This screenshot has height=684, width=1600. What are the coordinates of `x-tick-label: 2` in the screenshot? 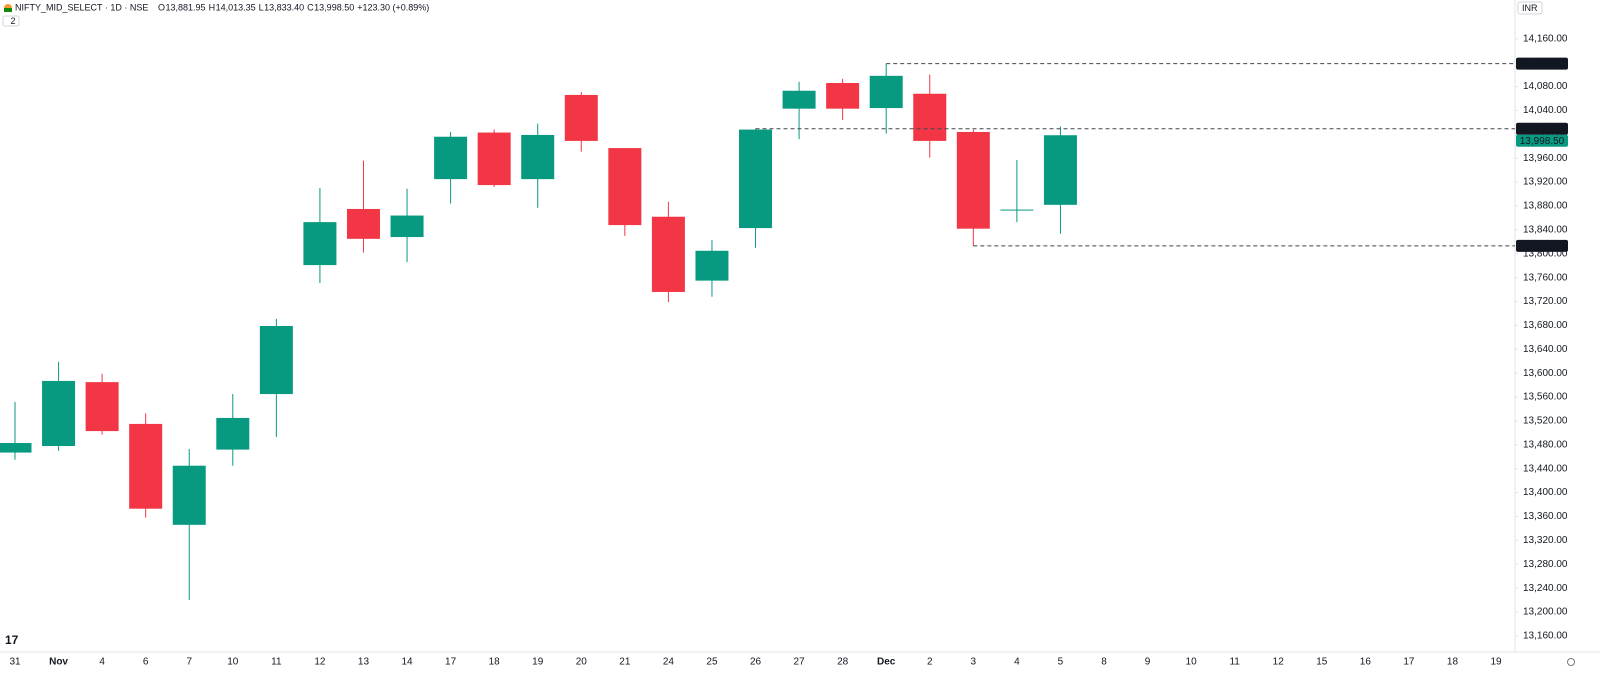 It's located at (930, 662).